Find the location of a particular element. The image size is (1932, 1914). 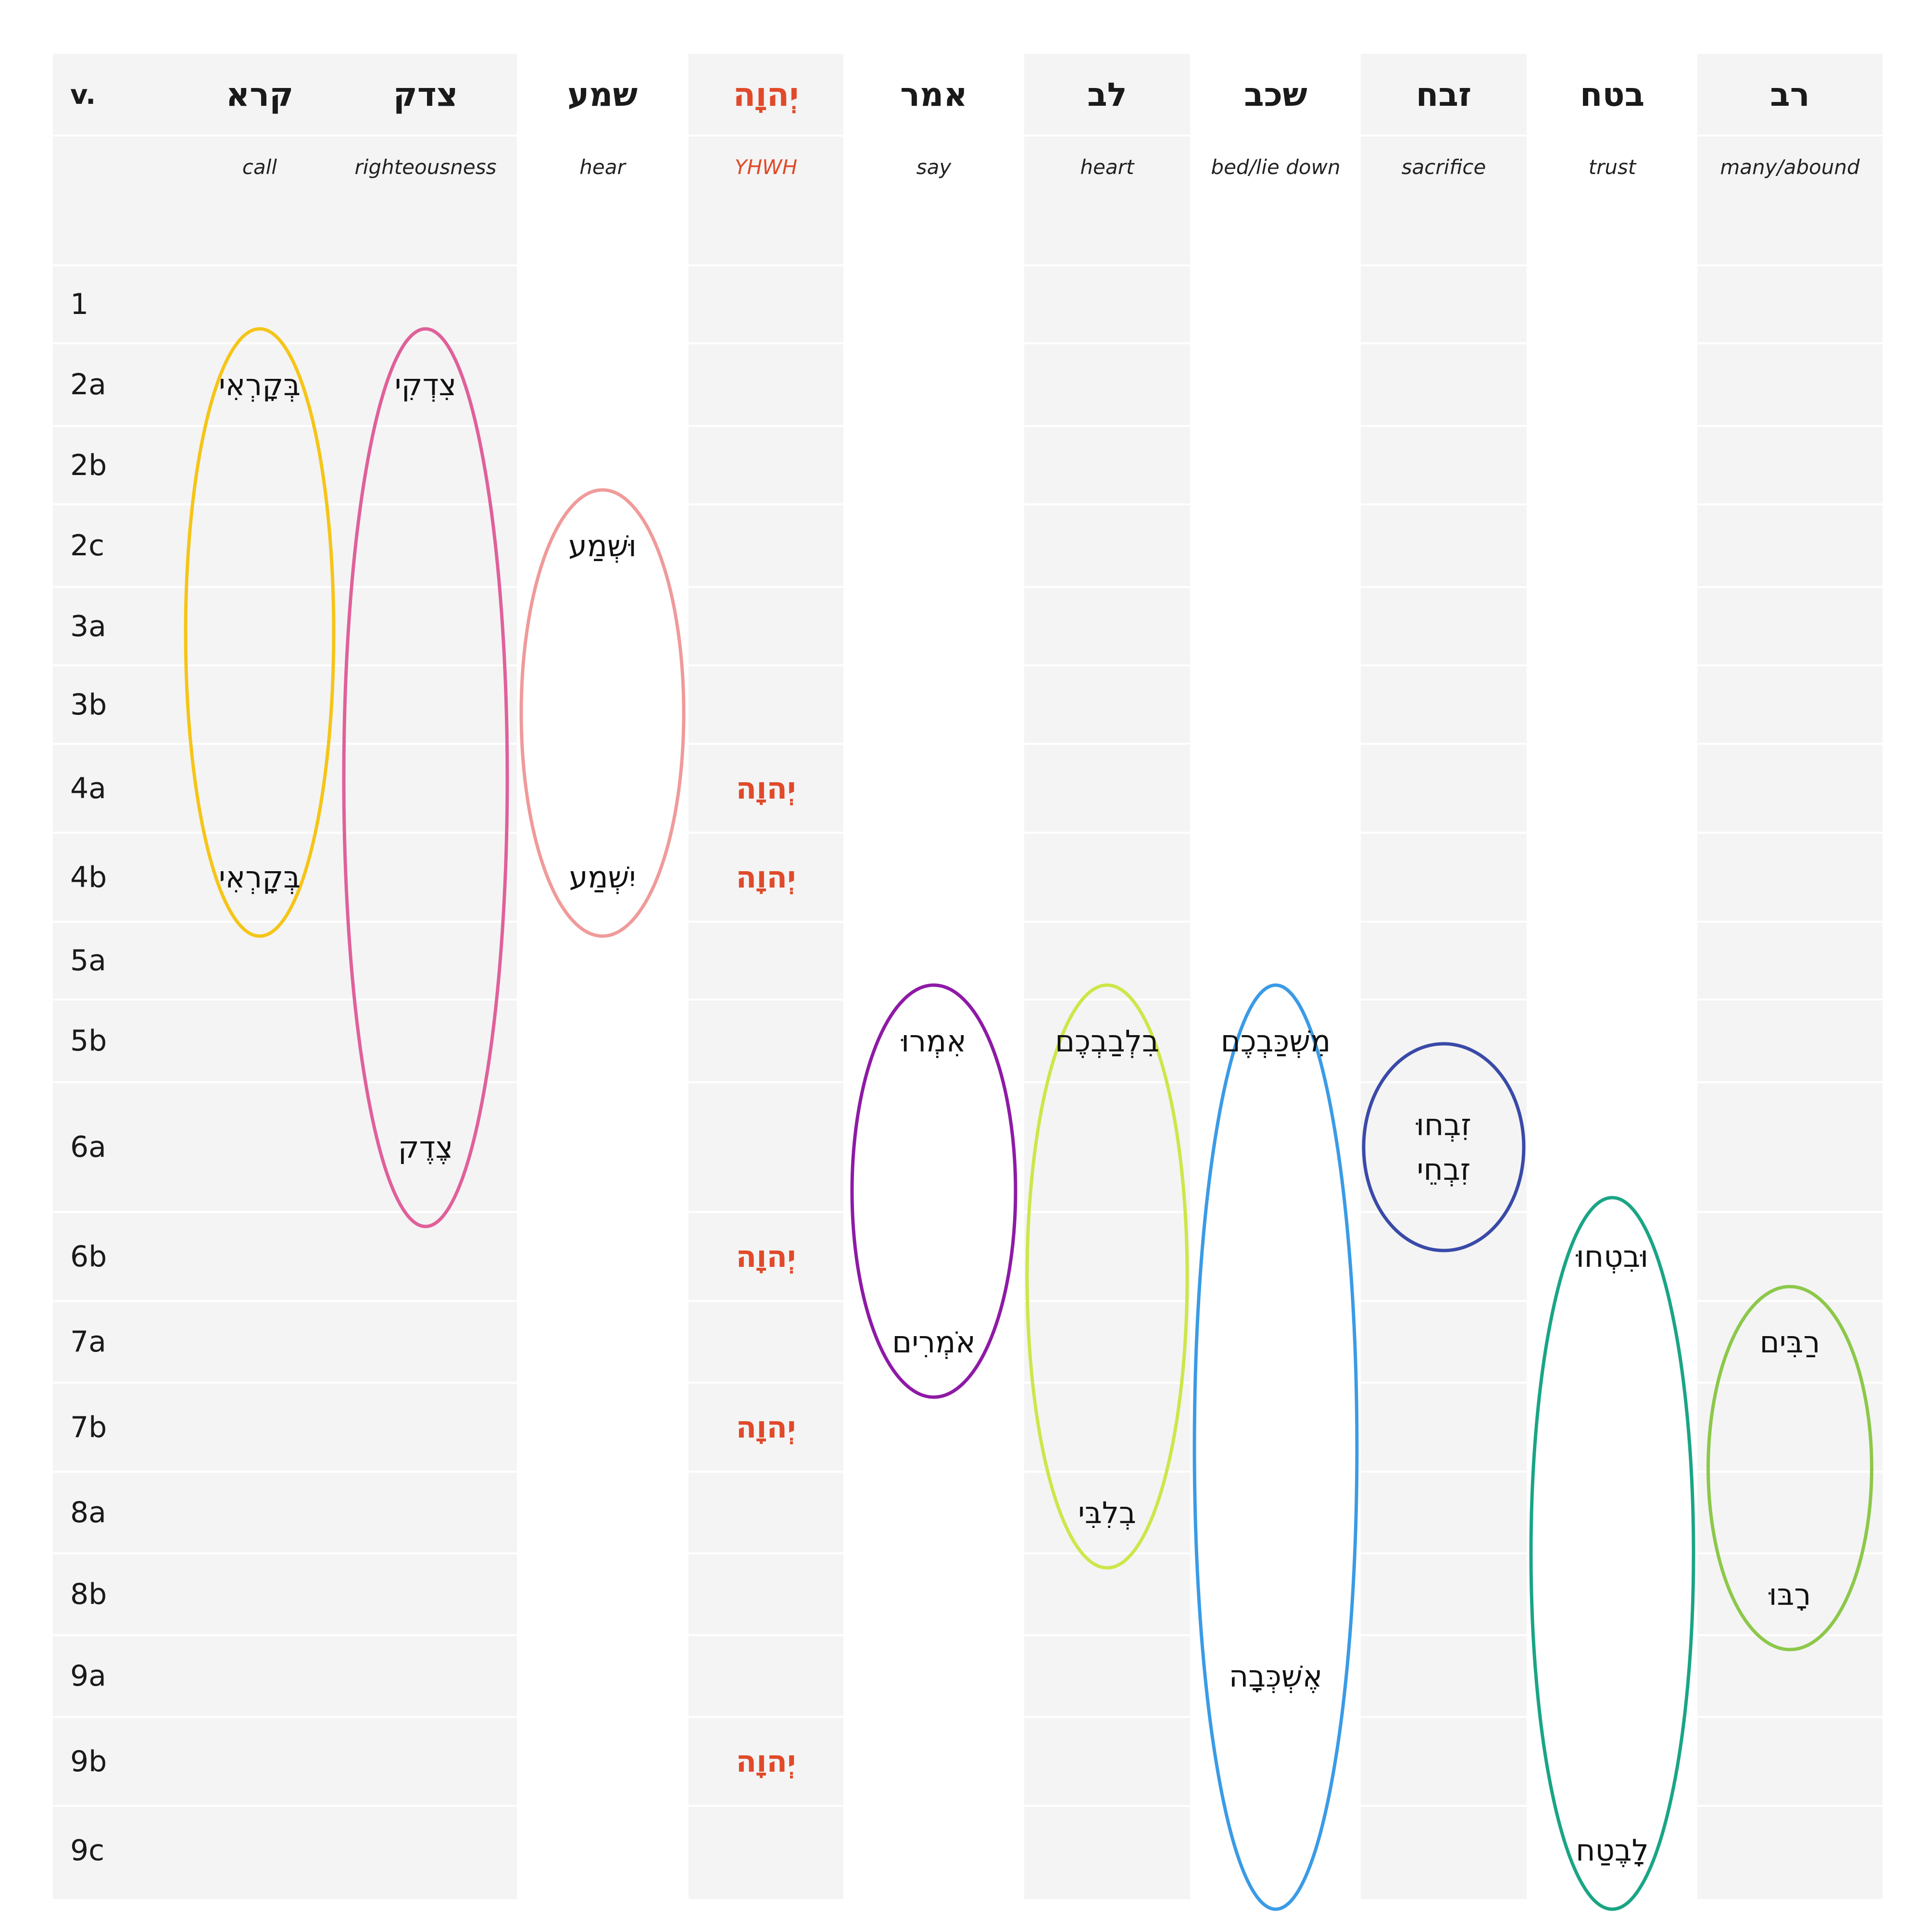

verse-label: 7a is located at coordinates (88, 1342).